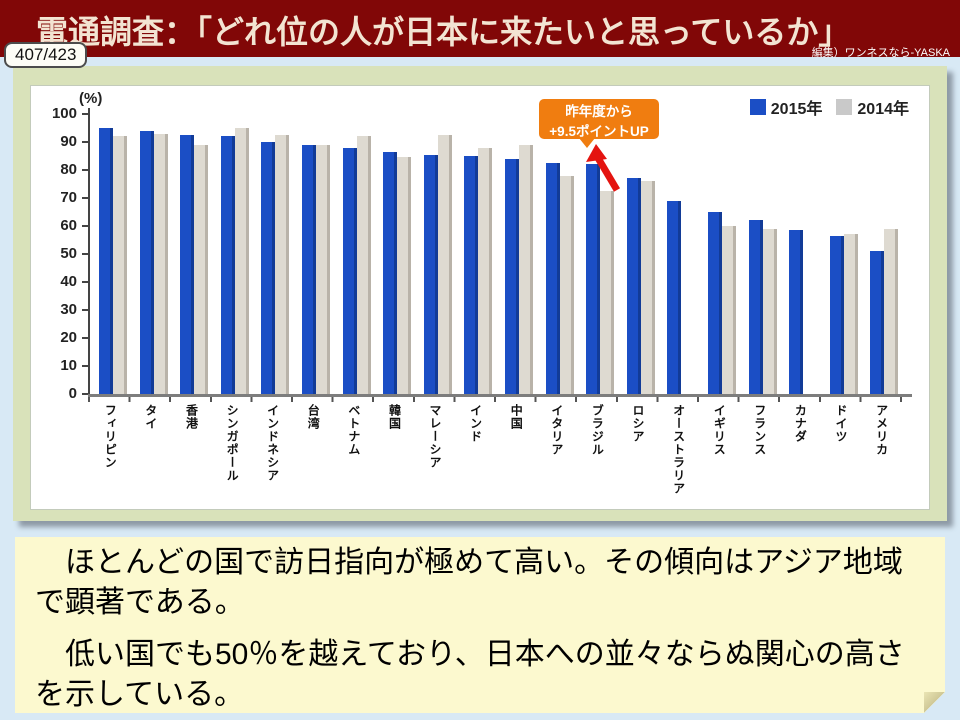 Image resolution: width=960 pixels, height=720 pixels. What do you see at coordinates (191, 449) in the screenshot?
I see `category-slot: 香港` at bounding box center [191, 449].